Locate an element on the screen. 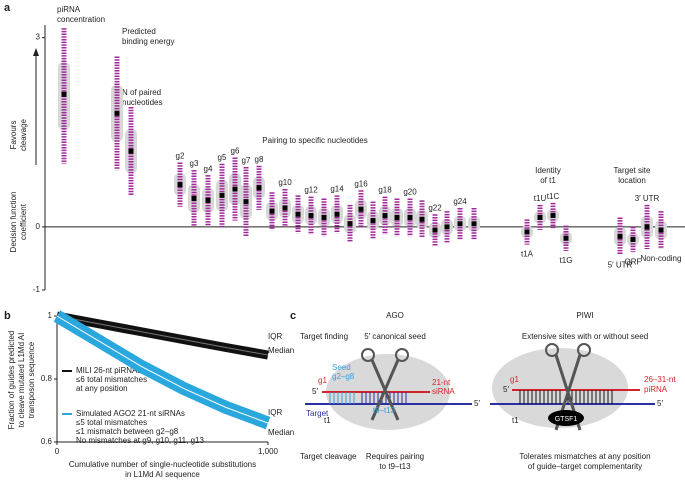  annotation: Identity is located at coordinates (548, 170).